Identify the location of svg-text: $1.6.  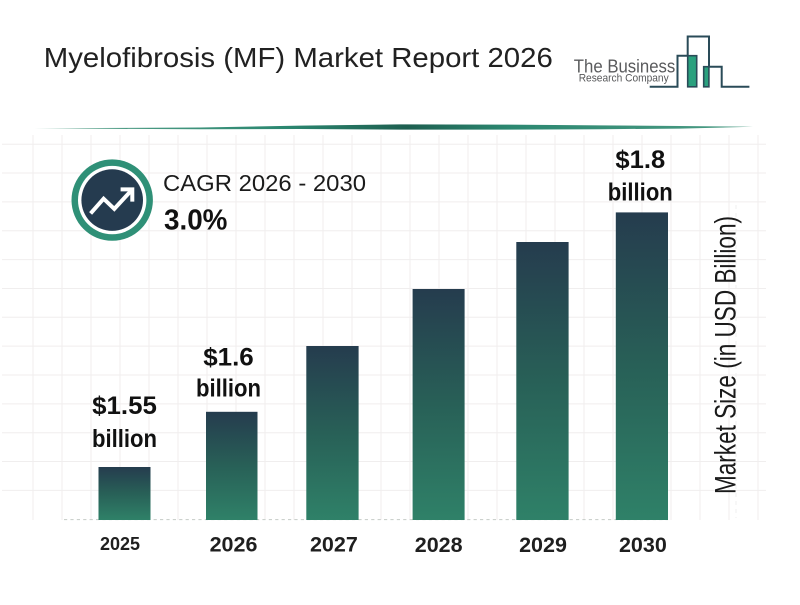
(228, 358).